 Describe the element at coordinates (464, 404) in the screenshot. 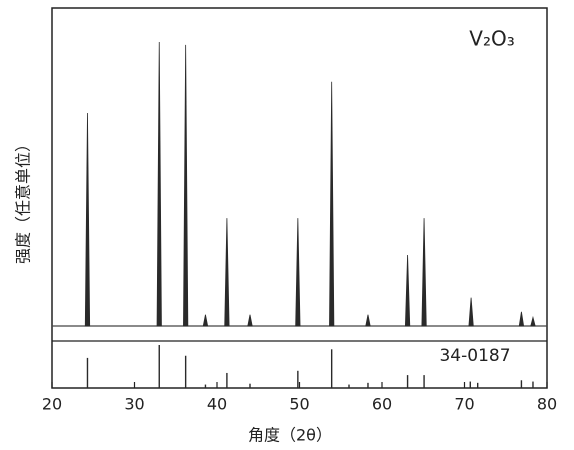

I see `x-tick-label: 70` at that location.